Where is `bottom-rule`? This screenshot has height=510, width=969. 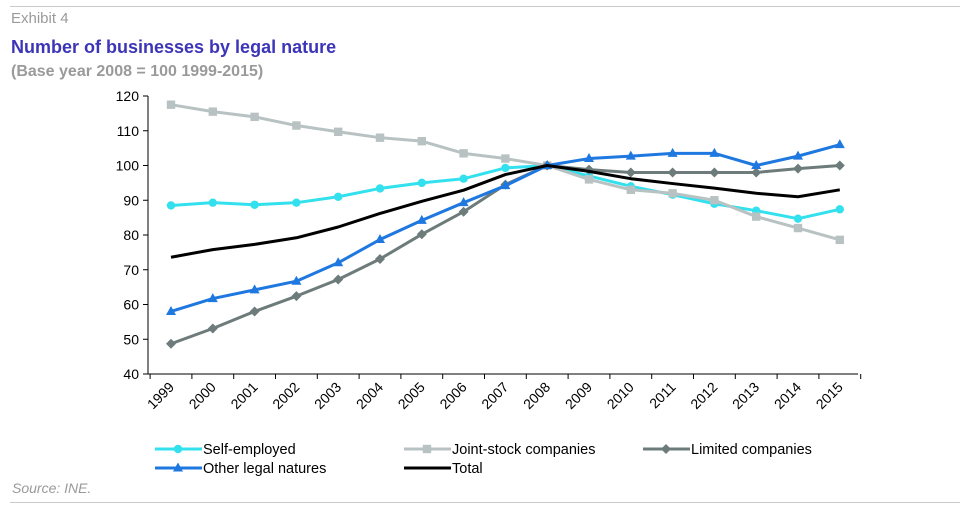 bottom-rule is located at coordinates (485, 502).